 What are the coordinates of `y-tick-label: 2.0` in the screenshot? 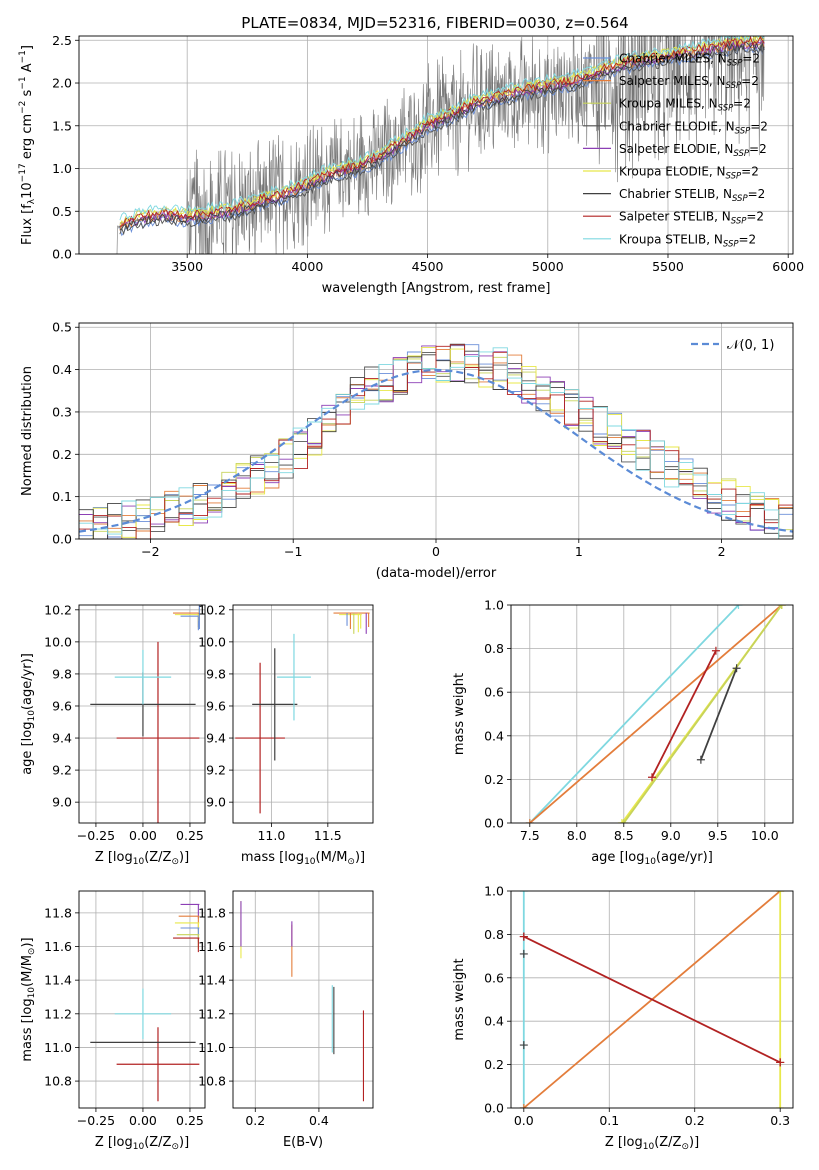 It's located at (62, 83).